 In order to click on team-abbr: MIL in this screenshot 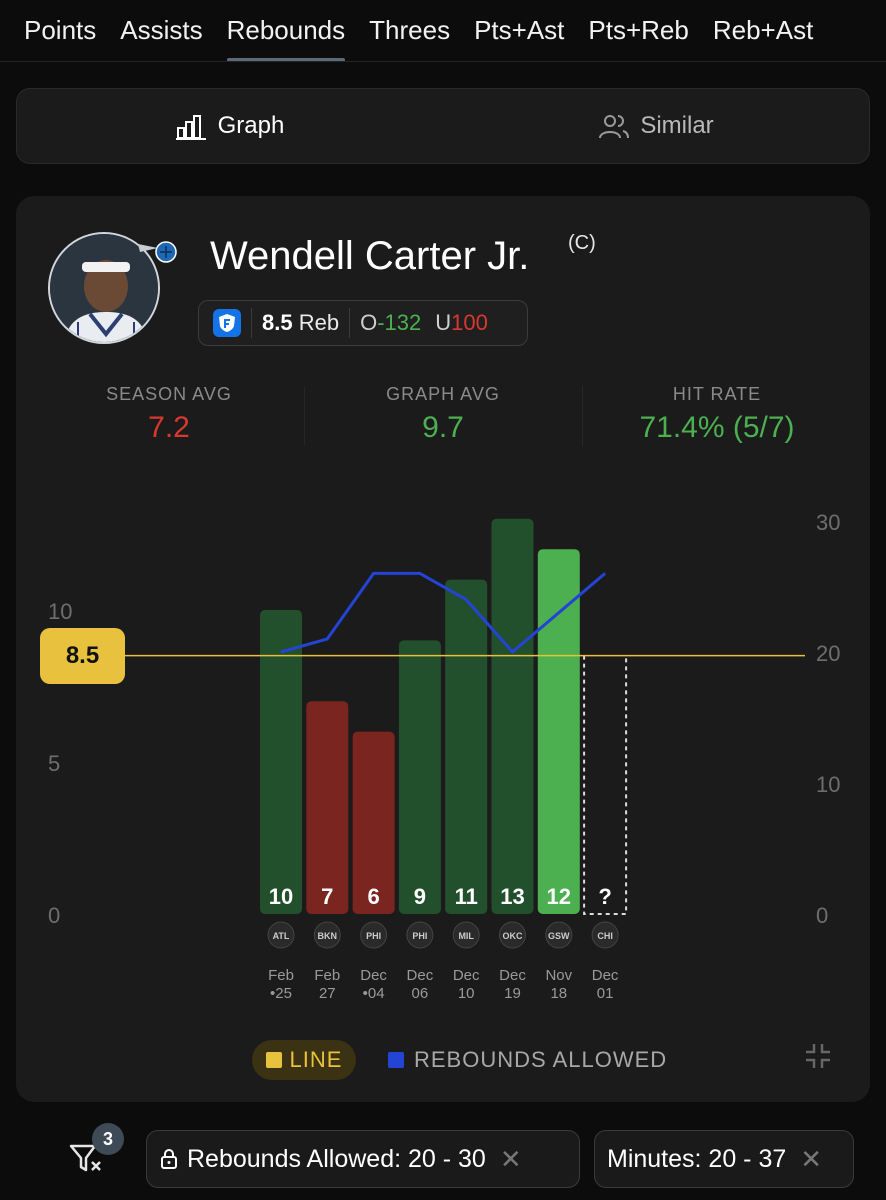, I will do `click(466, 936)`.